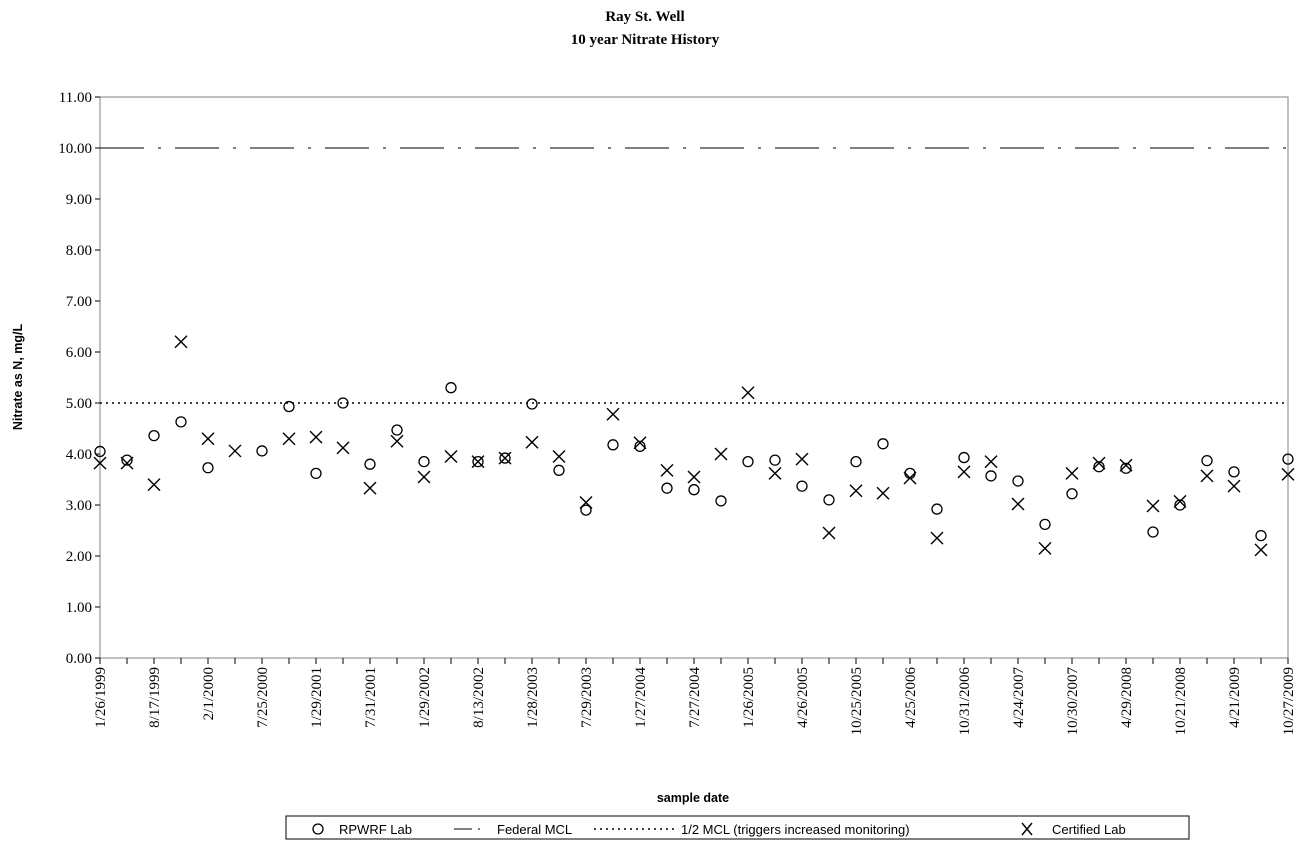 The height and width of the screenshot is (842, 1295). I want to click on x-axis-title: sample date, so click(693, 798).